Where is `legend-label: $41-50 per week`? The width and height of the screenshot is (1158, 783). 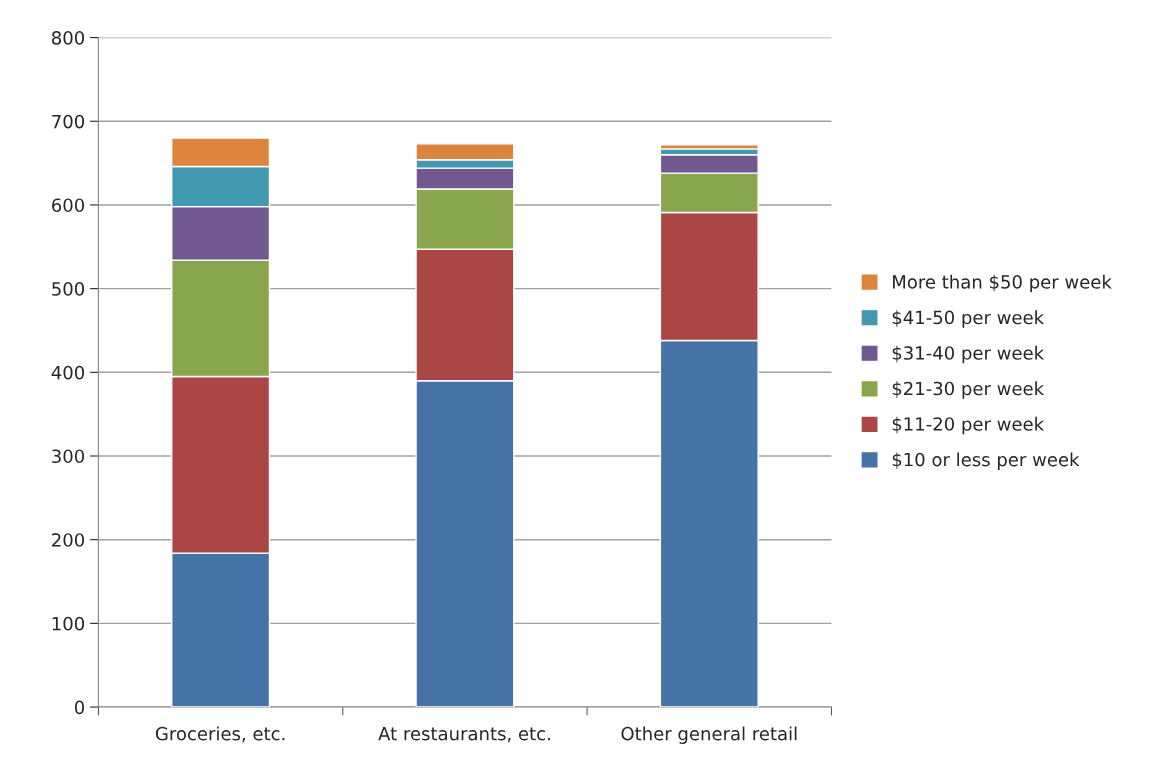 legend-label: $41-50 per week is located at coordinates (968, 319).